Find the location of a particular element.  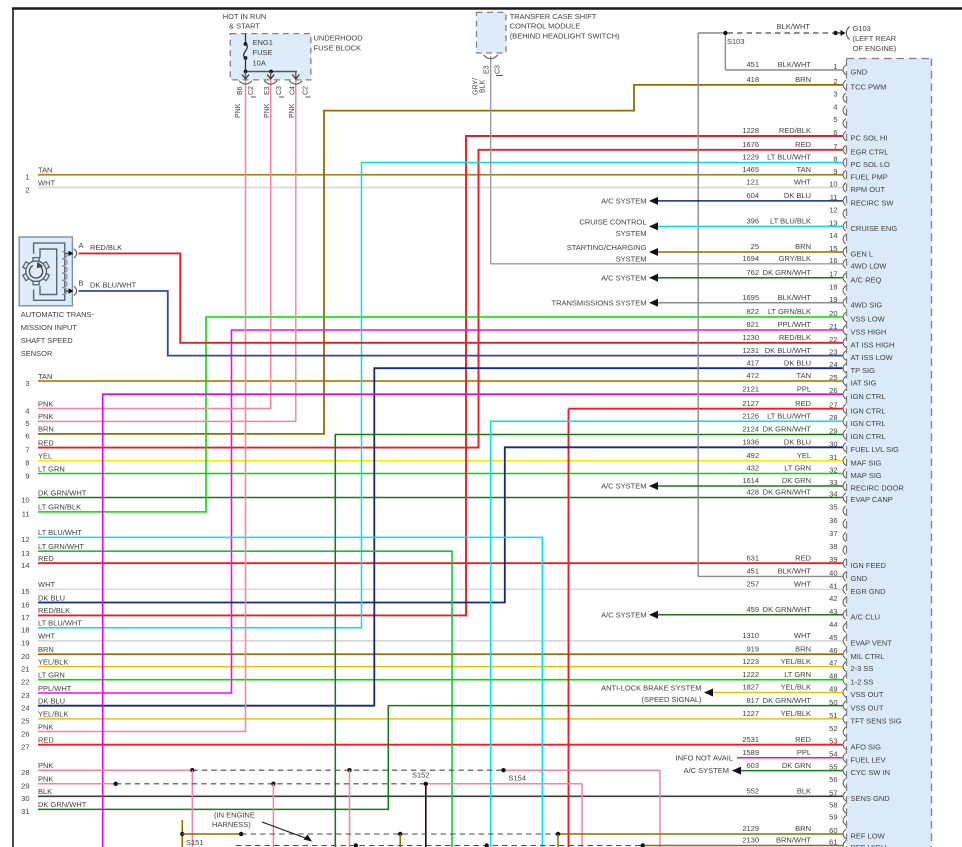

svg-text: 2 is located at coordinates (27, 189).